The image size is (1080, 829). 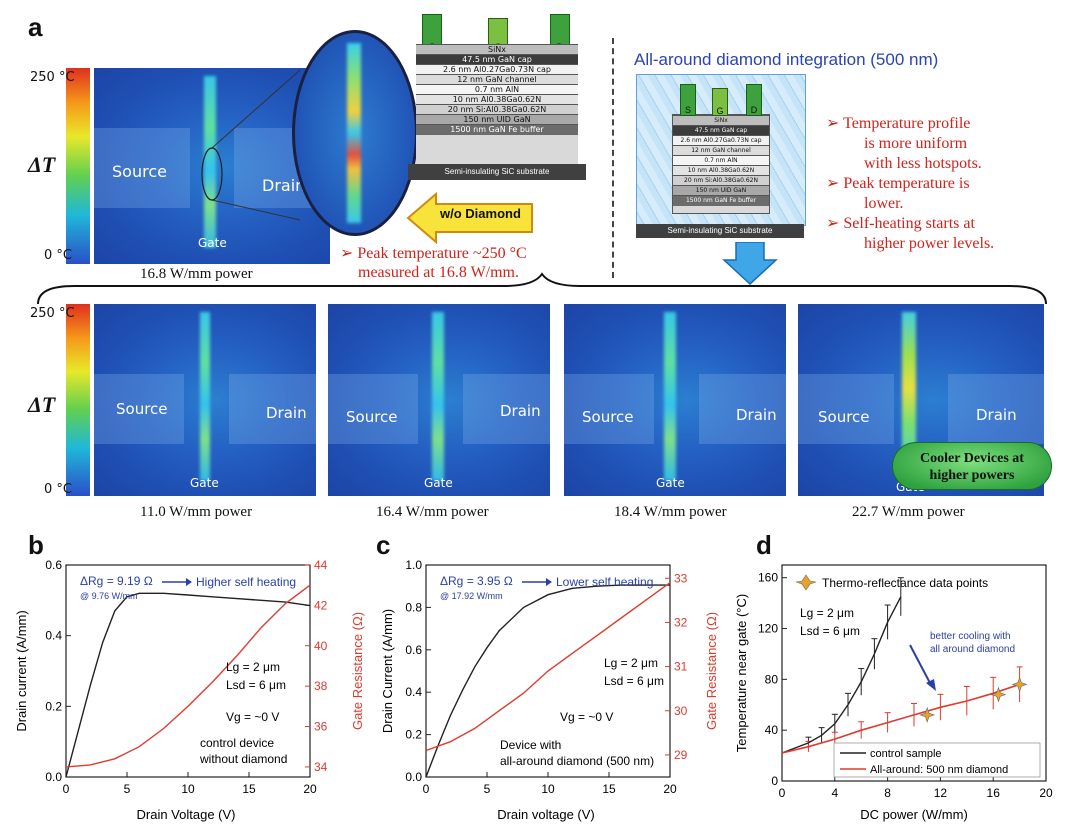 What do you see at coordinates (418, 671) in the screenshot?
I see `y-axis-left: 0.0 0.2 0.4 0.6 0.8 1.0` at bounding box center [418, 671].